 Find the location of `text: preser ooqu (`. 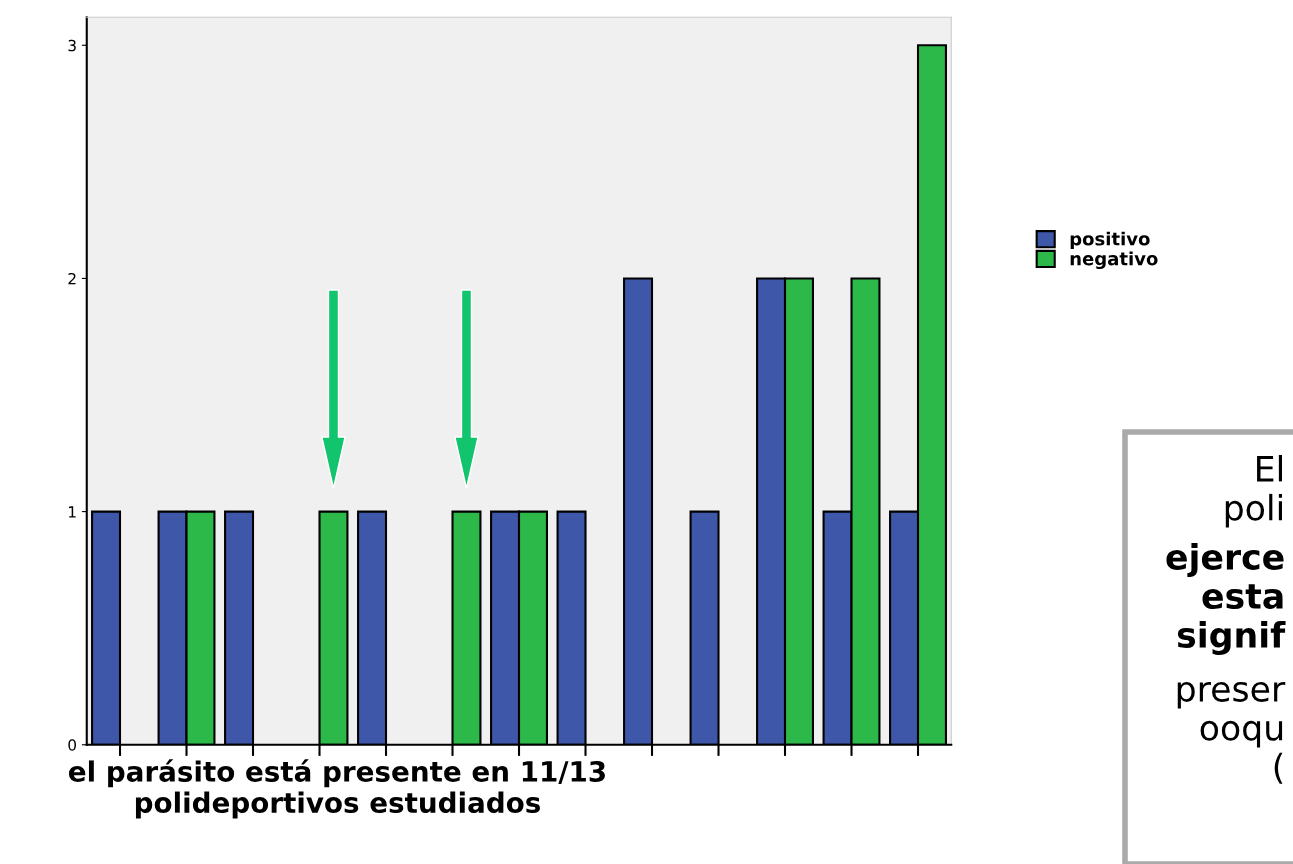

text: preser ooqu ( is located at coordinates (1231, 732).